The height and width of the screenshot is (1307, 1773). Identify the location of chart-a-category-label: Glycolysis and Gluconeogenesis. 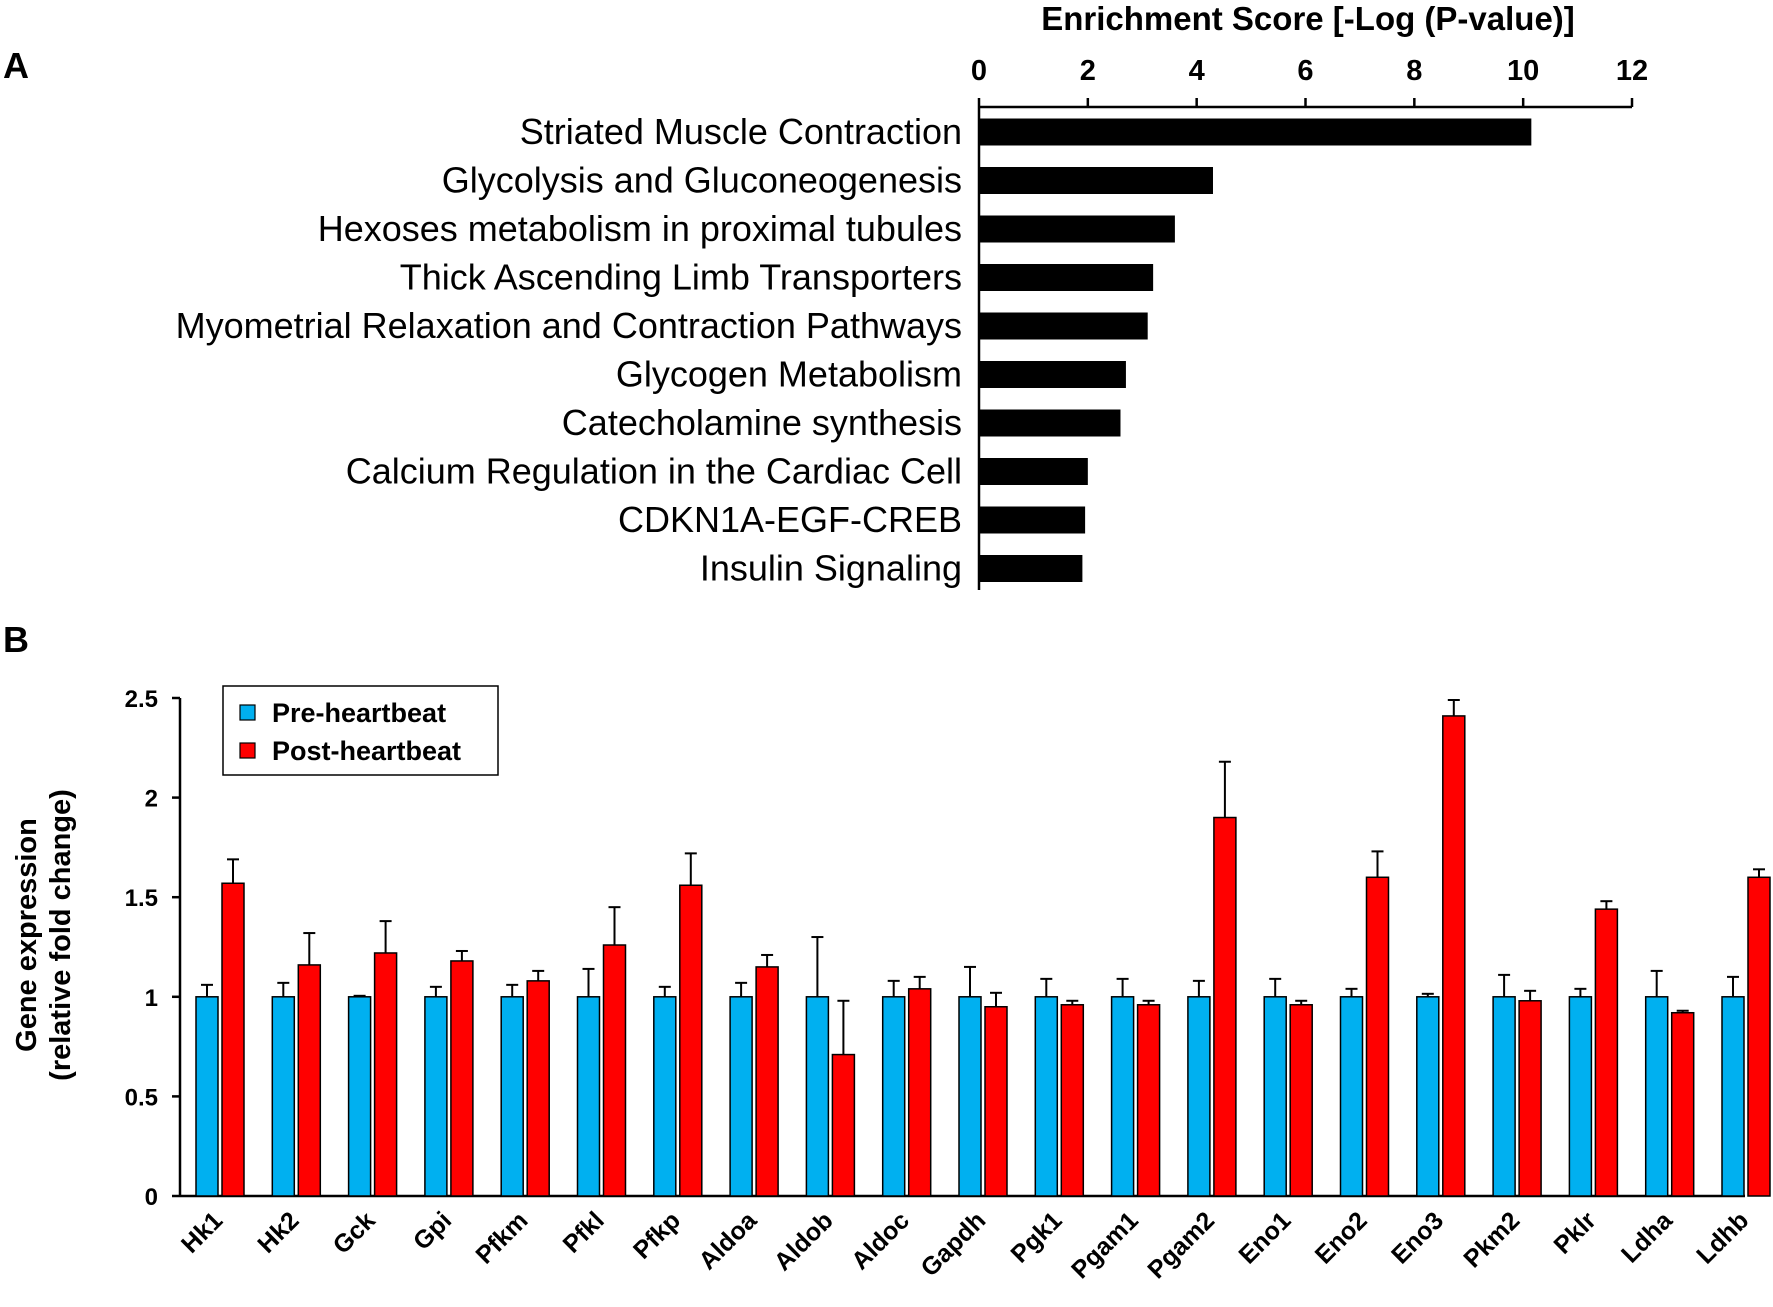
(702, 180).